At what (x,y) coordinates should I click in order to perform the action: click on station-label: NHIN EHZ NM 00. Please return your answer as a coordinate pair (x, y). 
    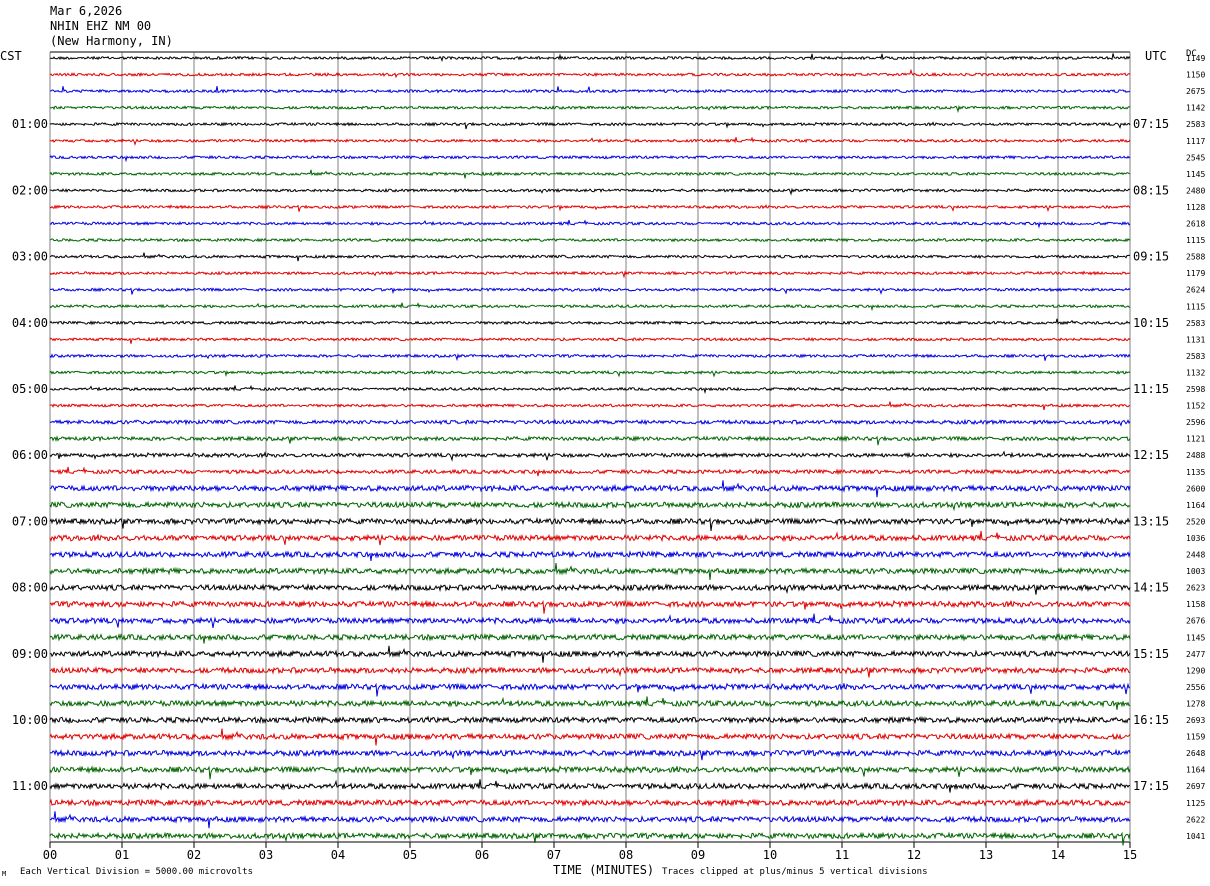
    Looking at the image, I should click on (101, 26).